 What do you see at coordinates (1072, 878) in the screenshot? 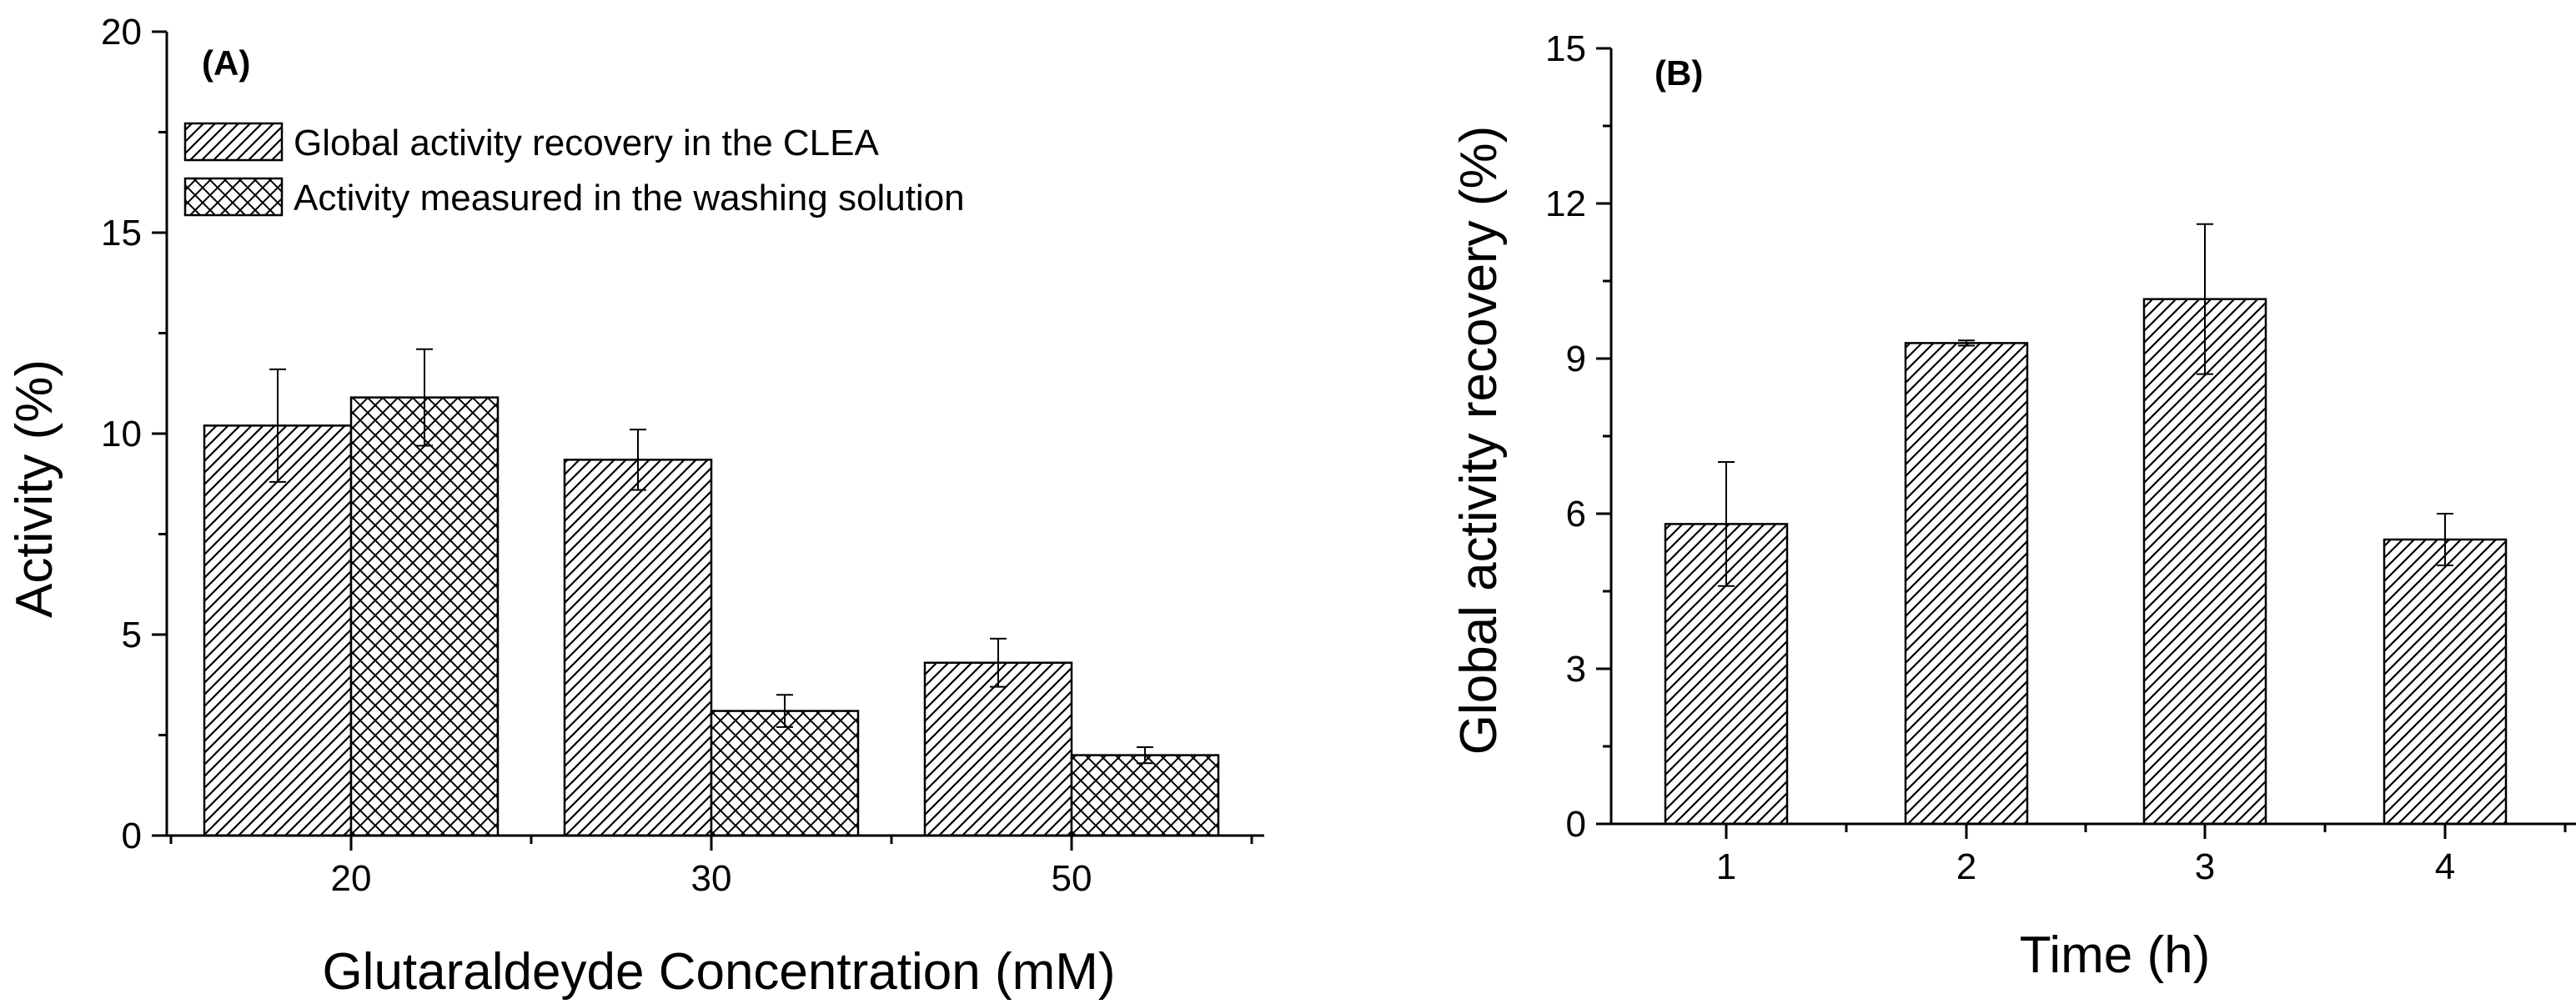
I see `panel-a-x-tick-label-50: 50` at bounding box center [1072, 878].